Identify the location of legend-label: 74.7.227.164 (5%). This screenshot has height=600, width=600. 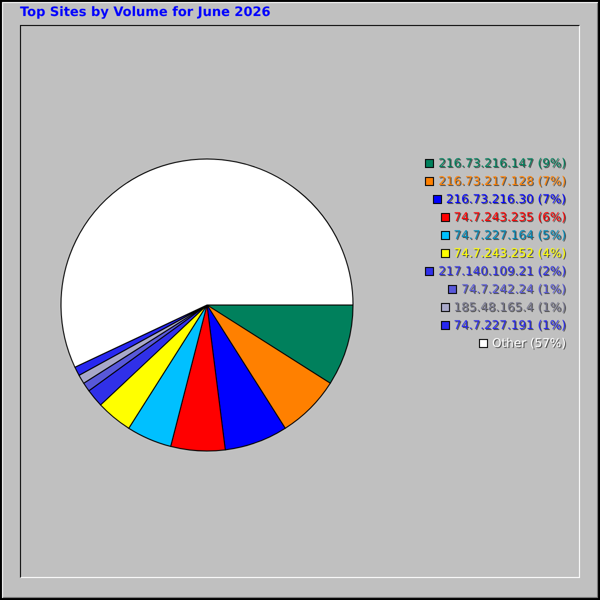
(510, 235).